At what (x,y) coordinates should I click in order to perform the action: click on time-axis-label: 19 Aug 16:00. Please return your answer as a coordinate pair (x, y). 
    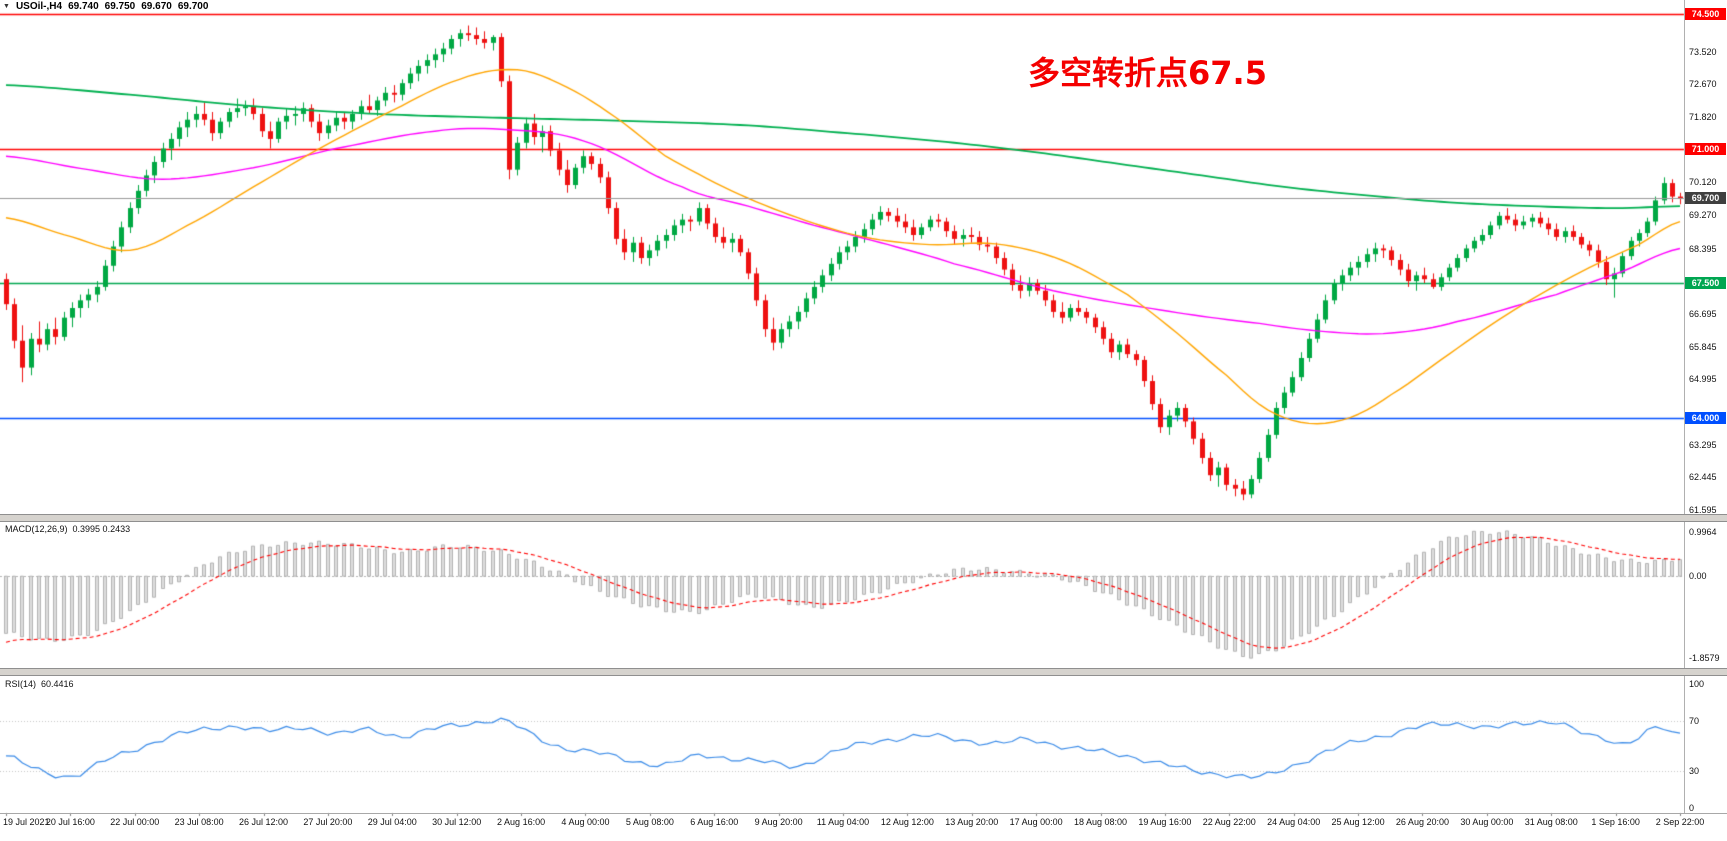
    Looking at the image, I should click on (1165, 822).